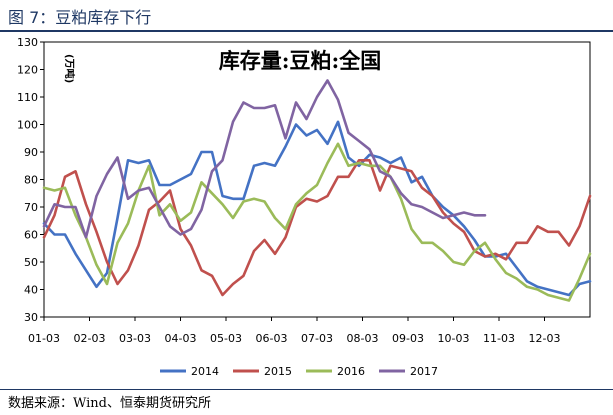  Describe the element at coordinates (27, 97) in the screenshot. I see `y-tick-label: 110` at that location.